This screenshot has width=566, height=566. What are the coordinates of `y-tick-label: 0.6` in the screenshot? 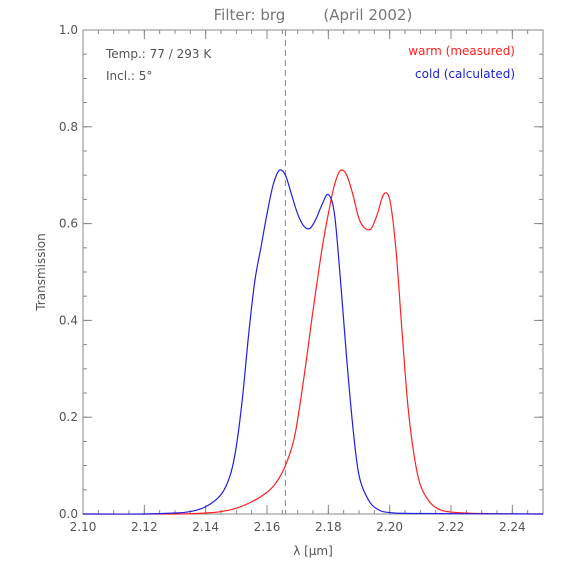 It's located at (68, 224).